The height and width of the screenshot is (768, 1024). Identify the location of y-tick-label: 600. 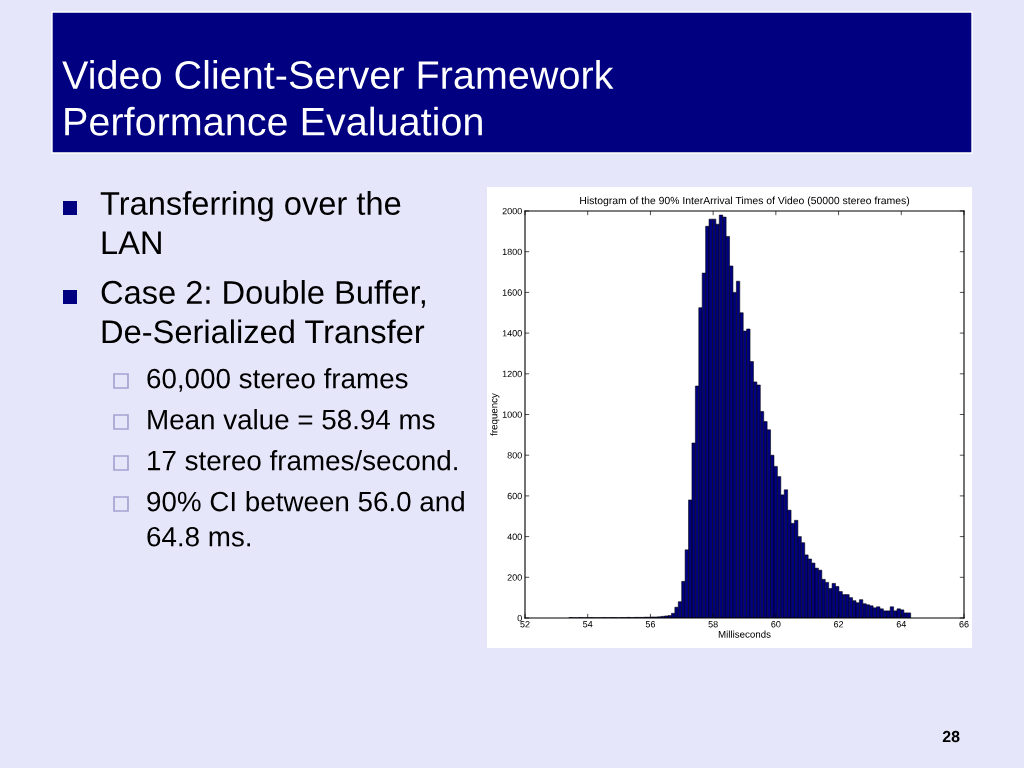
(514, 496).